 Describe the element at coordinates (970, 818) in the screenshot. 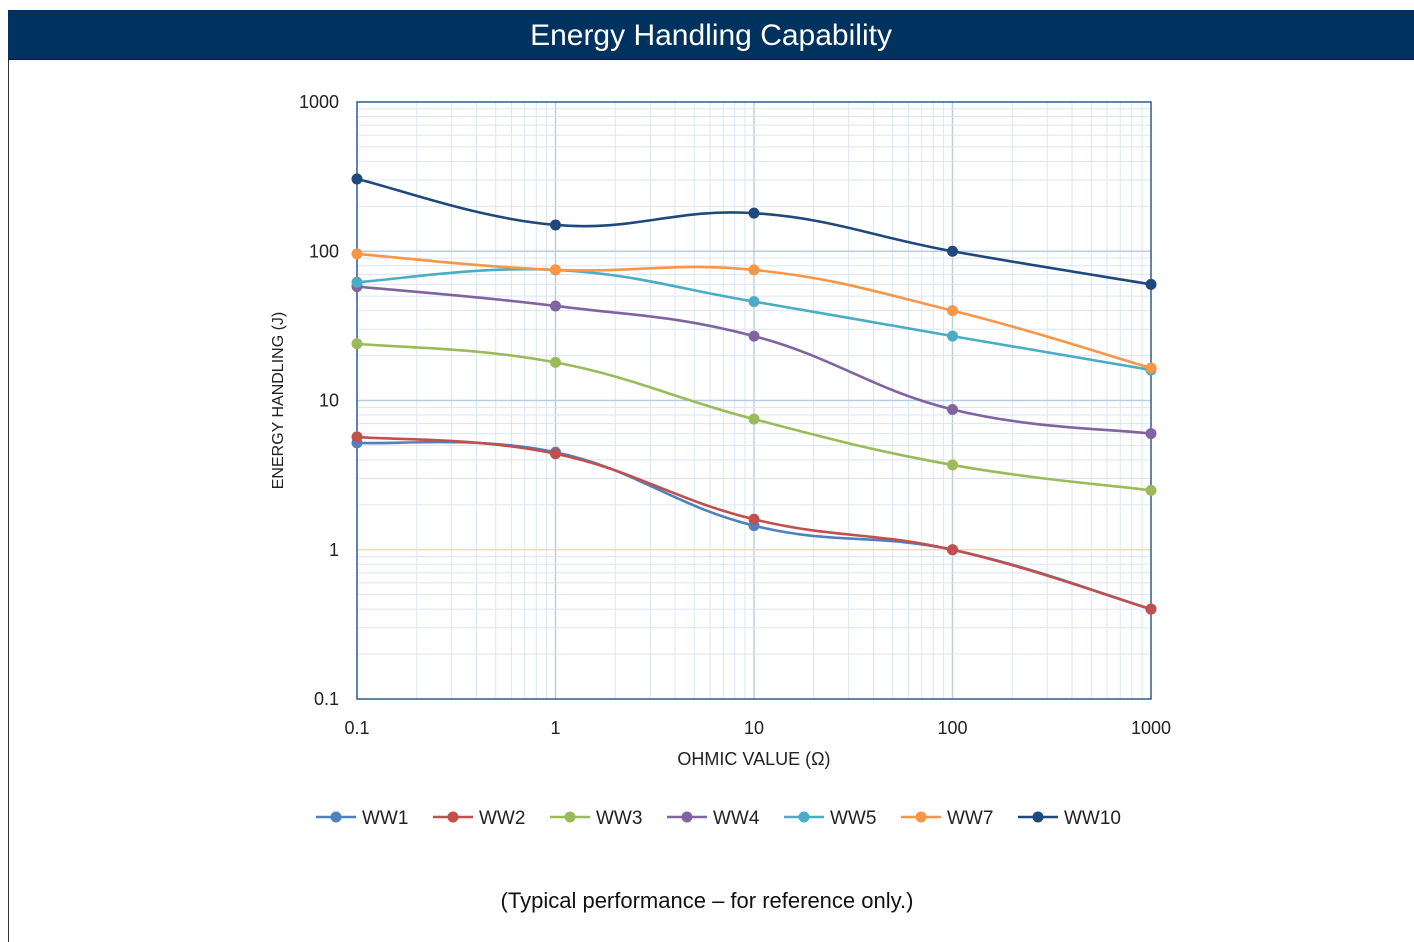

I see `legend-label: WW7` at that location.